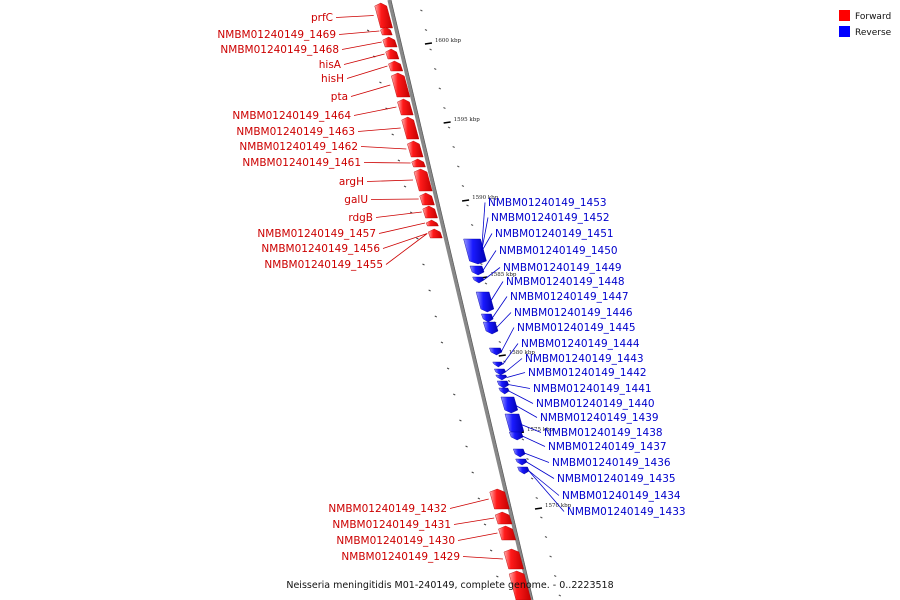 The height and width of the screenshot is (600, 900). Describe the element at coordinates (626, 512) in the screenshot. I see `reverse-gene-label: NMBM01240149_1433` at that location.